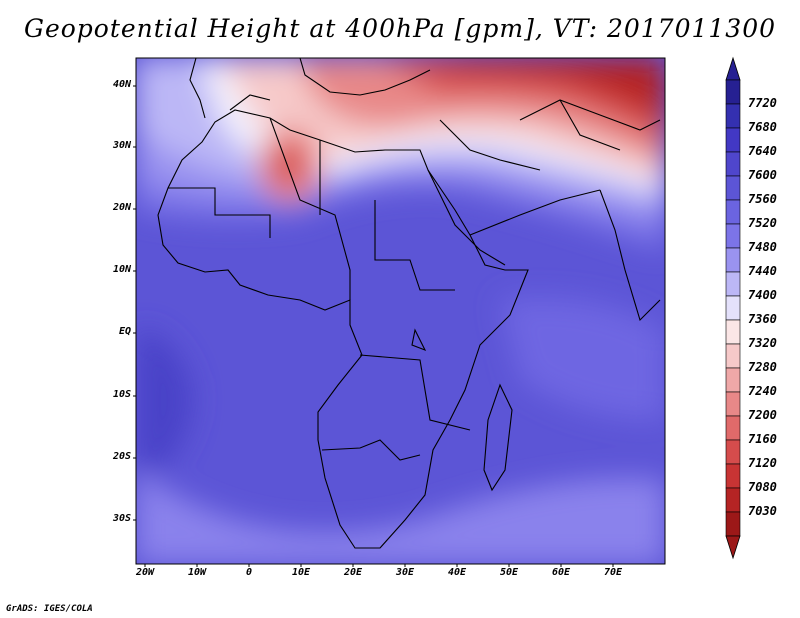 This screenshot has height=618, width=800. What do you see at coordinates (121, 456) in the screenshot?
I see `lat-label: 20S` at bounding box center [121, 456].